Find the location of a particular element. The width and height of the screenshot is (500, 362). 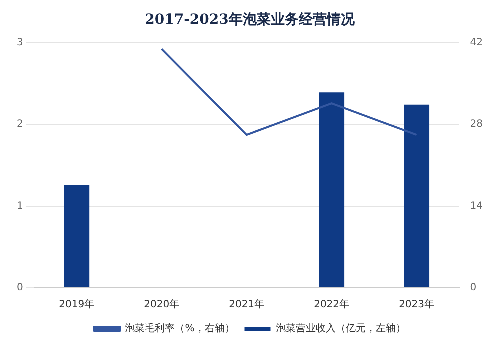

x-tick-label: 2020年 is located at coordinates (162, 304).